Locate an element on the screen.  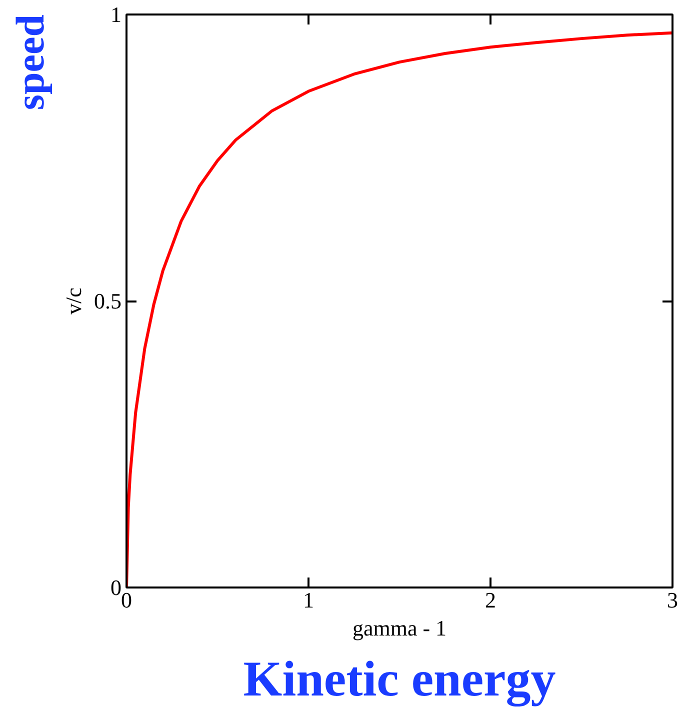
x-tick-label: 3 is located at coordinates (672, 600).